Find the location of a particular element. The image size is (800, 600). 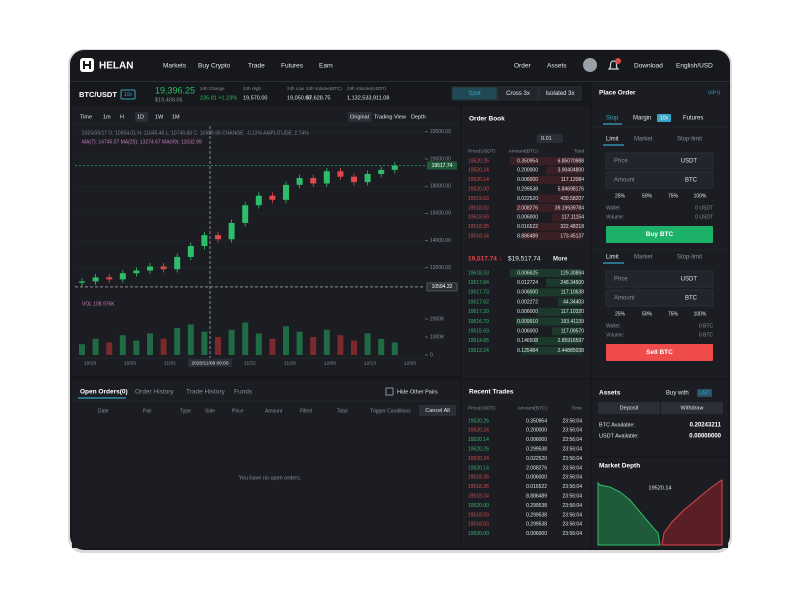

avatar is located at coordinates (590, 65).